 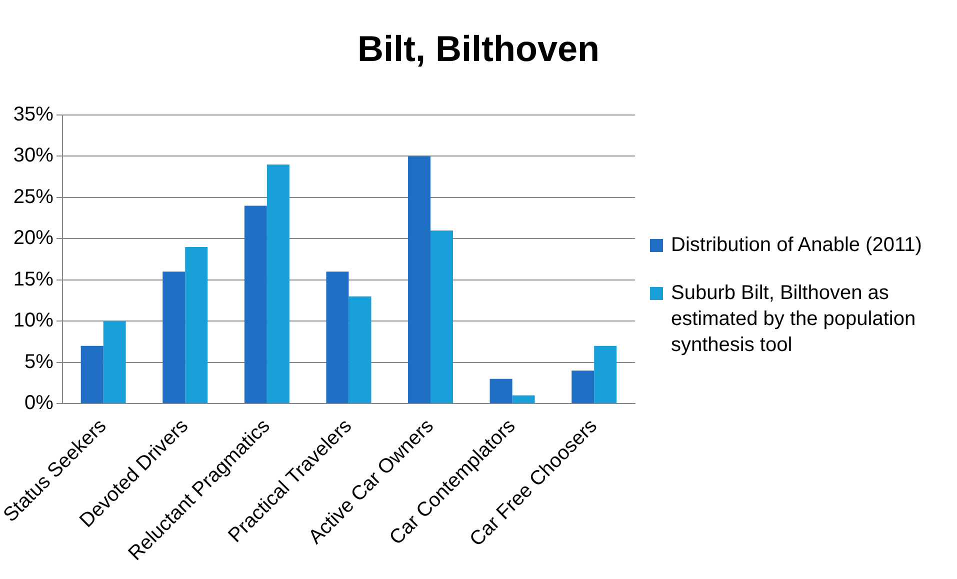 What do you see at coordinates (39, 403) in the screenshot?
I see `y-tick-label: 0%` at bounding box center [39, 403].